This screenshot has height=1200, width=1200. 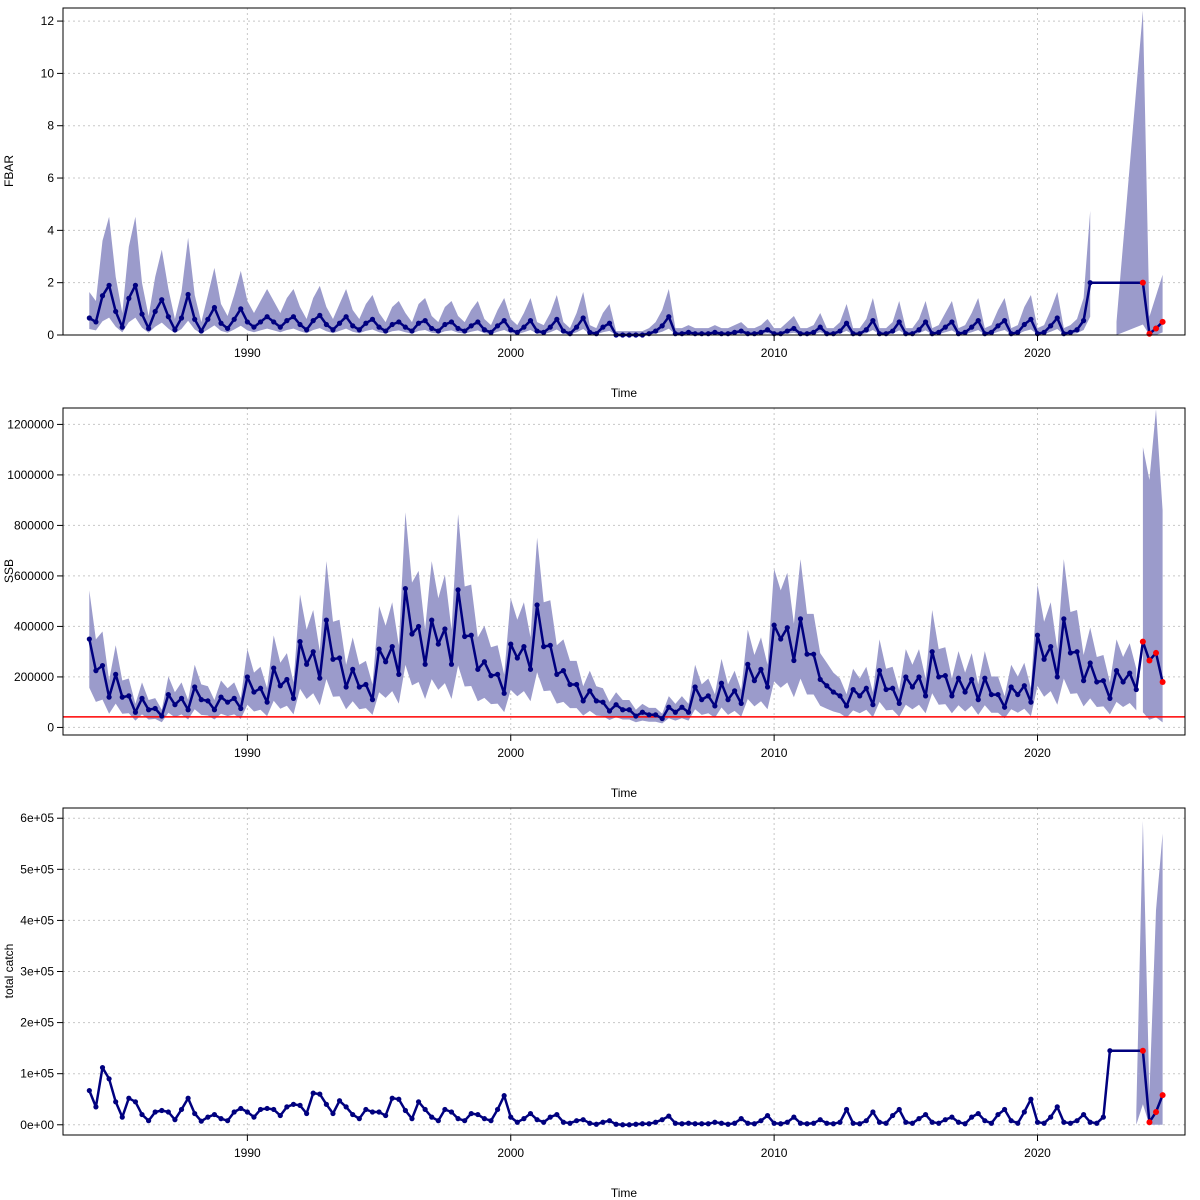 What do you see at coordinates (37, 1125) in the screenshot?
I see `catch-ytick-label-0: 0e+00` at bounding box center [37, 1125].